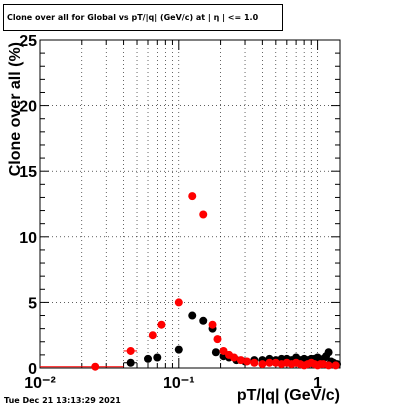 The image size is (400, 409). What do you see at coordinates (28, 238) in the screenshot?
I see `y-tick-label: 10` at bounding box center [28, 238].